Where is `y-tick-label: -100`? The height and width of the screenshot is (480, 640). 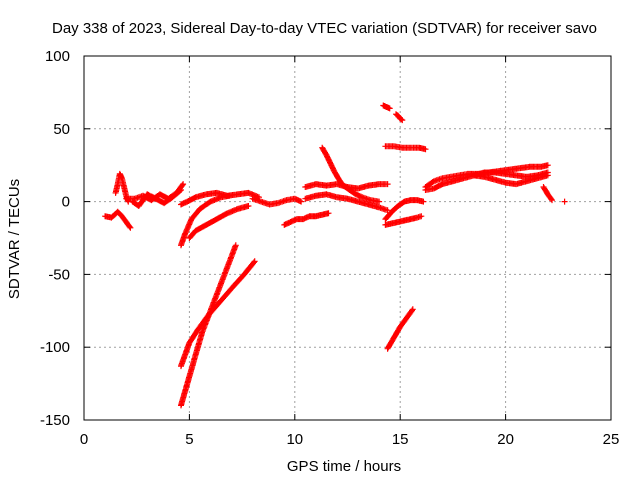 y-tick-label: -100 is located at coordinates (55, 347).